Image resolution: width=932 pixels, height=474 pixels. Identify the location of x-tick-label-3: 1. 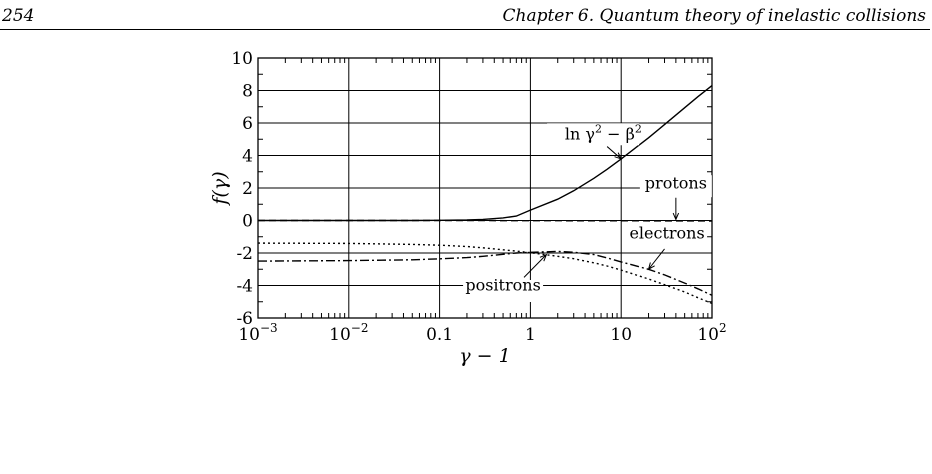
(530, 335).